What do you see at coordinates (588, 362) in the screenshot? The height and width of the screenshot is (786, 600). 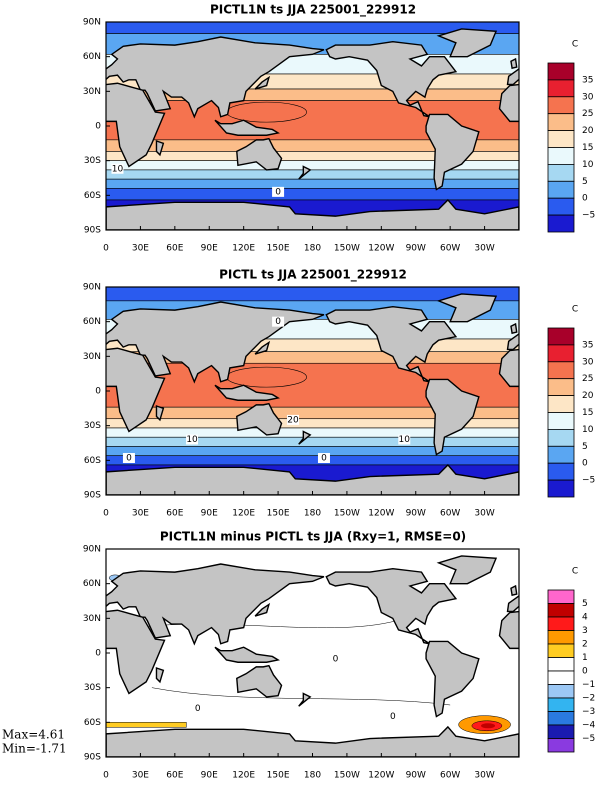 I see `colorbar-label: 30` at bounding box center [588, 362].